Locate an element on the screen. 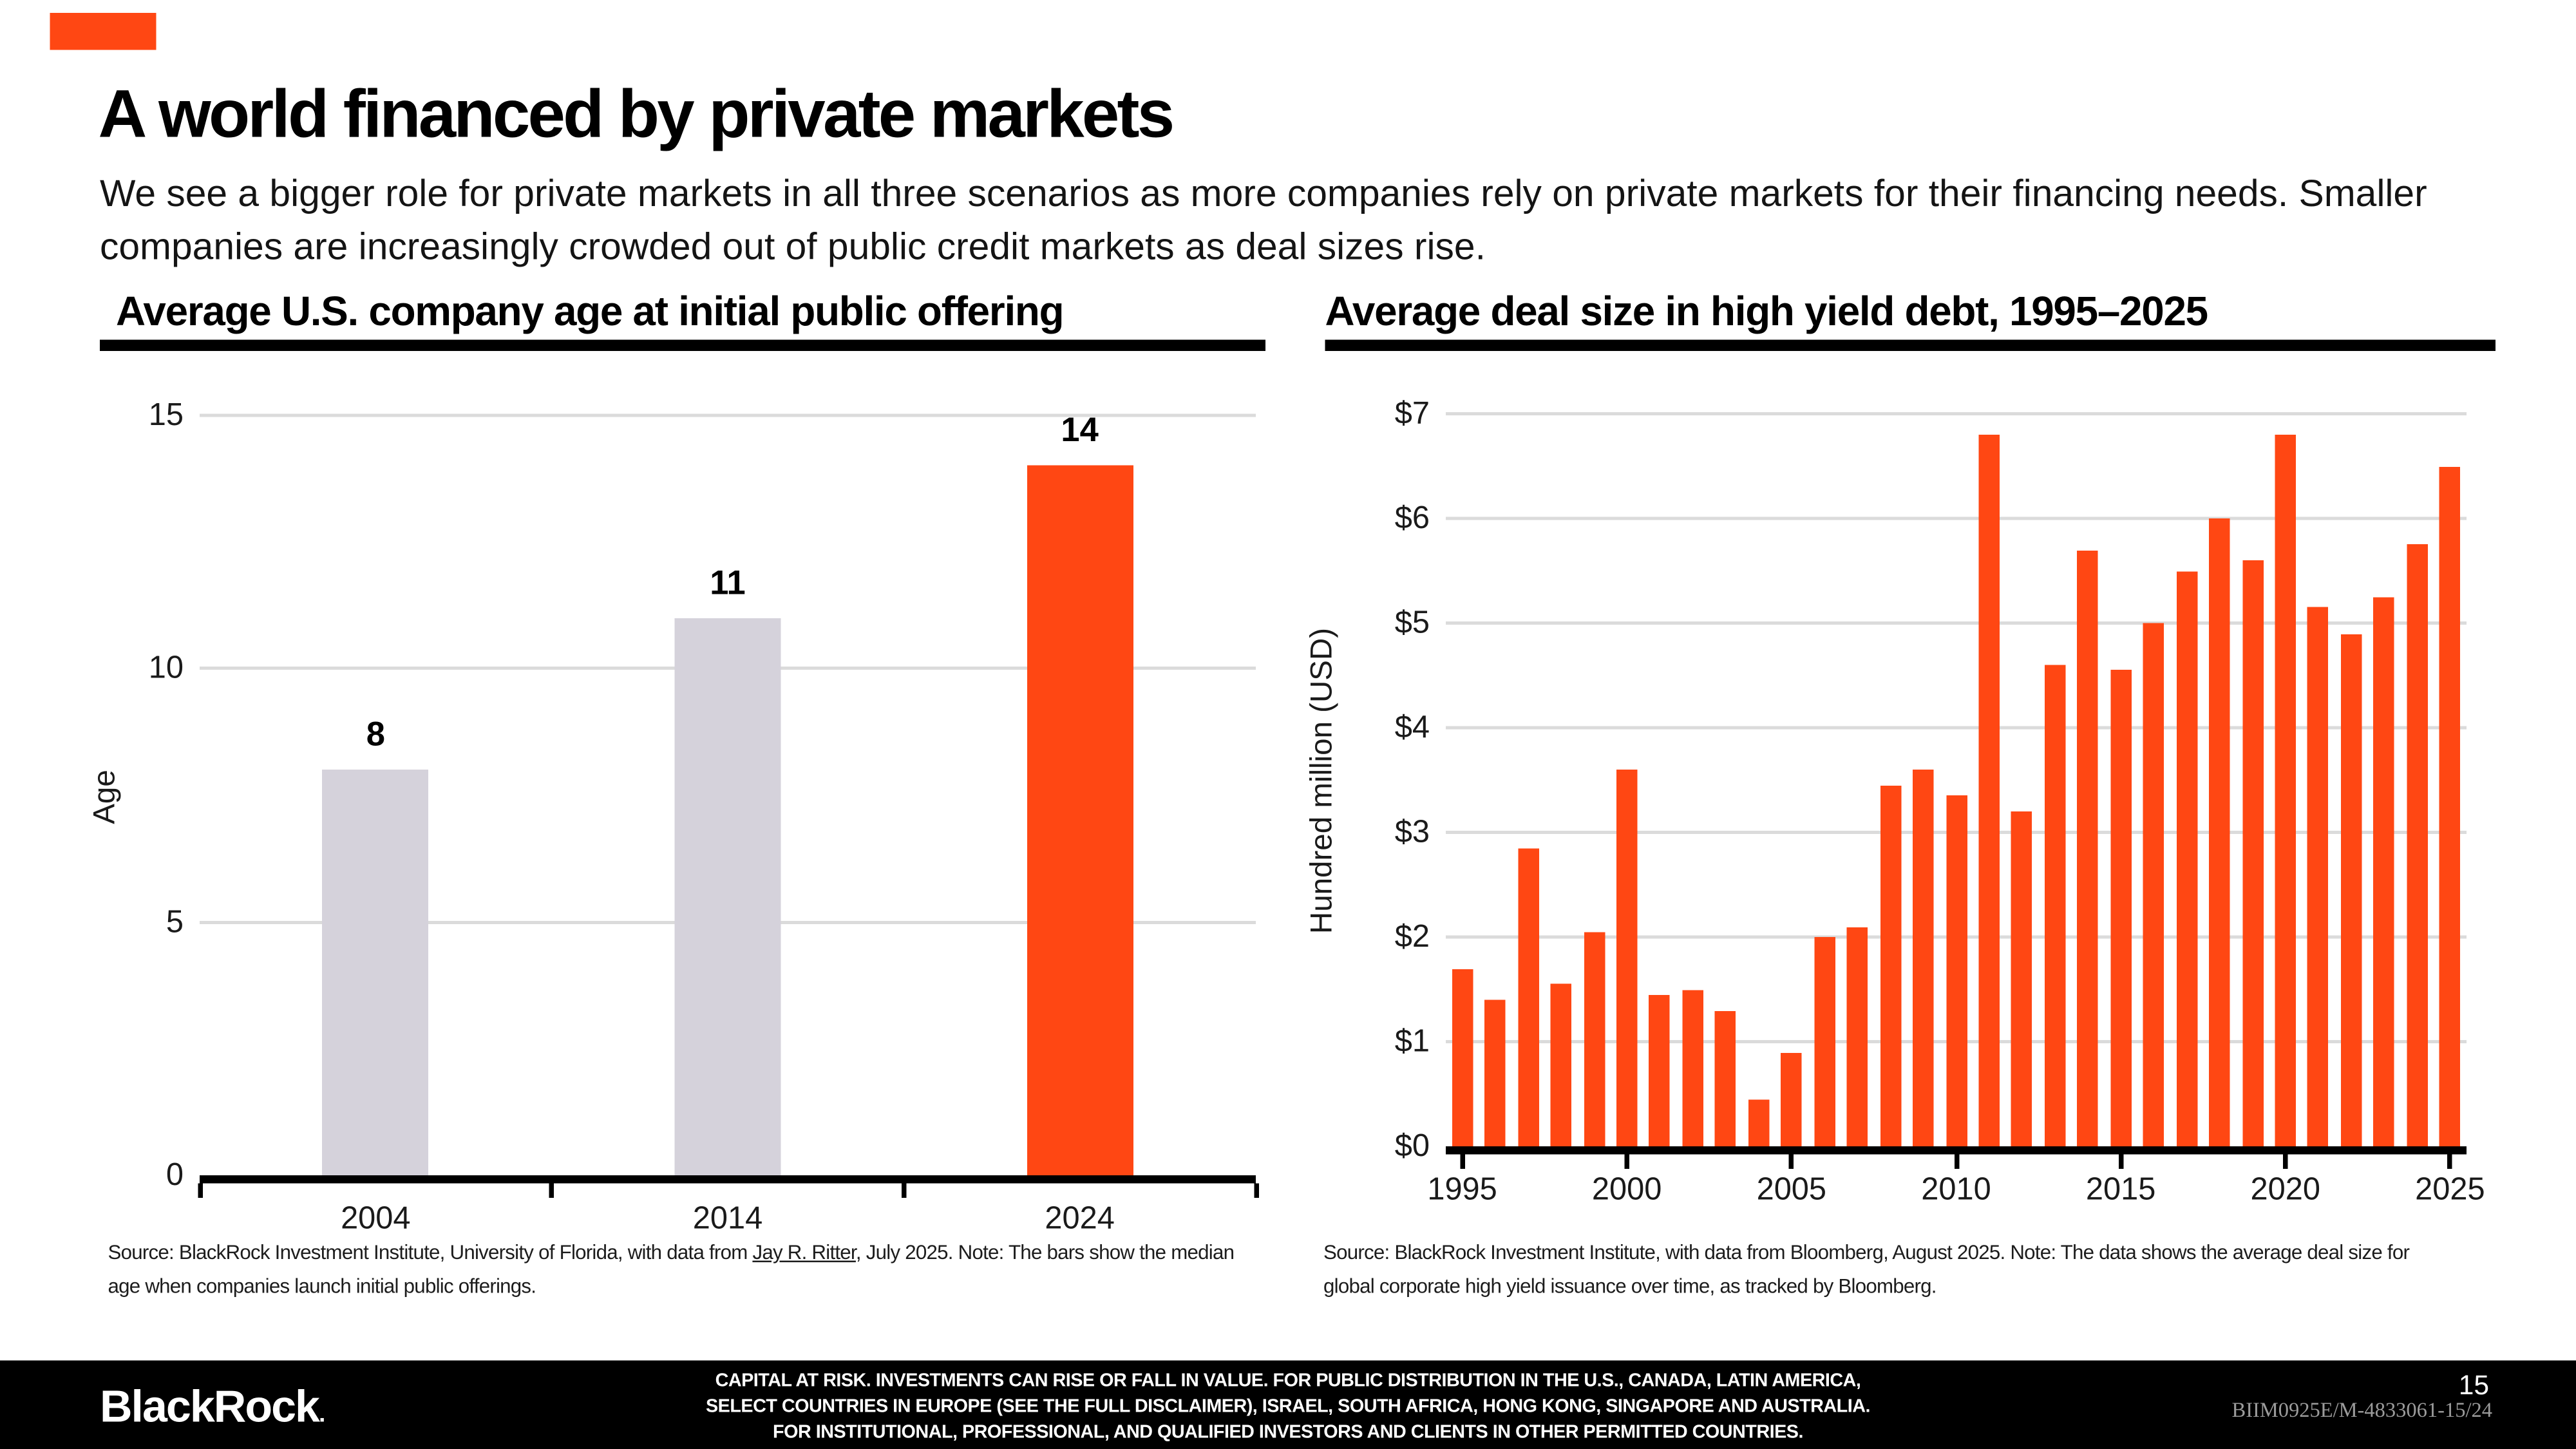  bar-2011 is located at coordinates (1989, 790).